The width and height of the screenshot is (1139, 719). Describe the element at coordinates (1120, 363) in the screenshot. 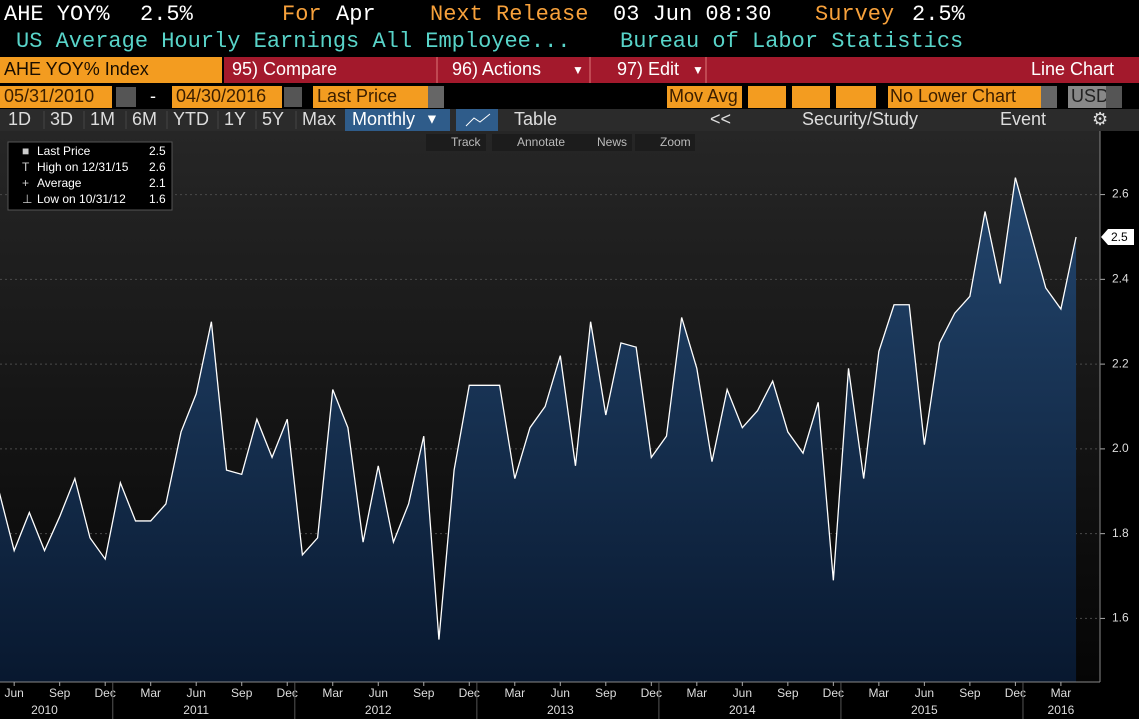

I see `y-tick-label: 2.2` at that location.